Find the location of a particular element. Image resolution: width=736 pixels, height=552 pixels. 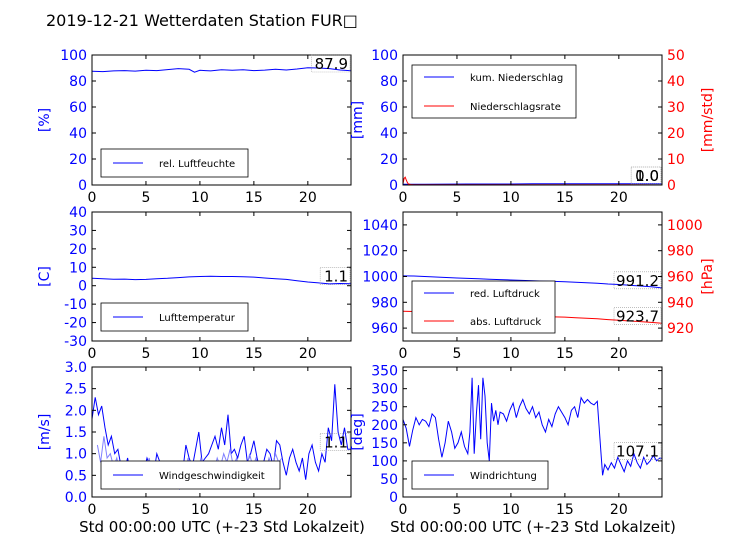

y-tick-label: -20 is located at coordinates (75, 324).